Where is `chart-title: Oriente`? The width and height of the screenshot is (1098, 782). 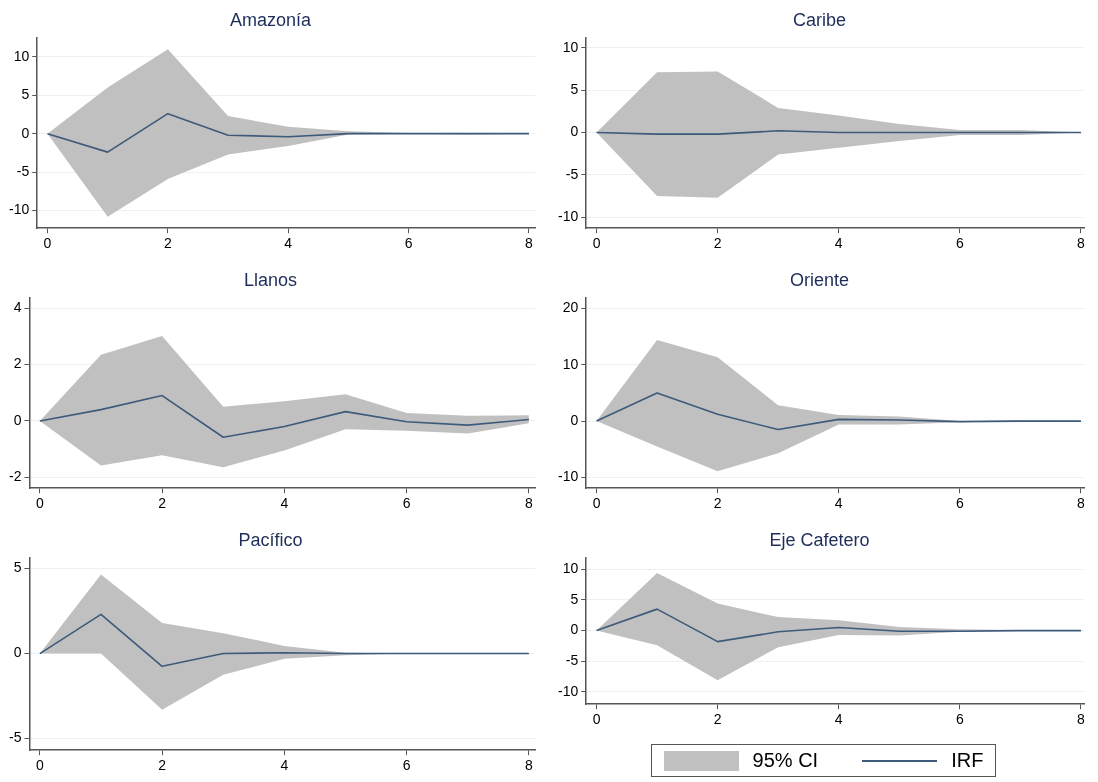
chart-title: Oriente is located at coordinates (819, 279).